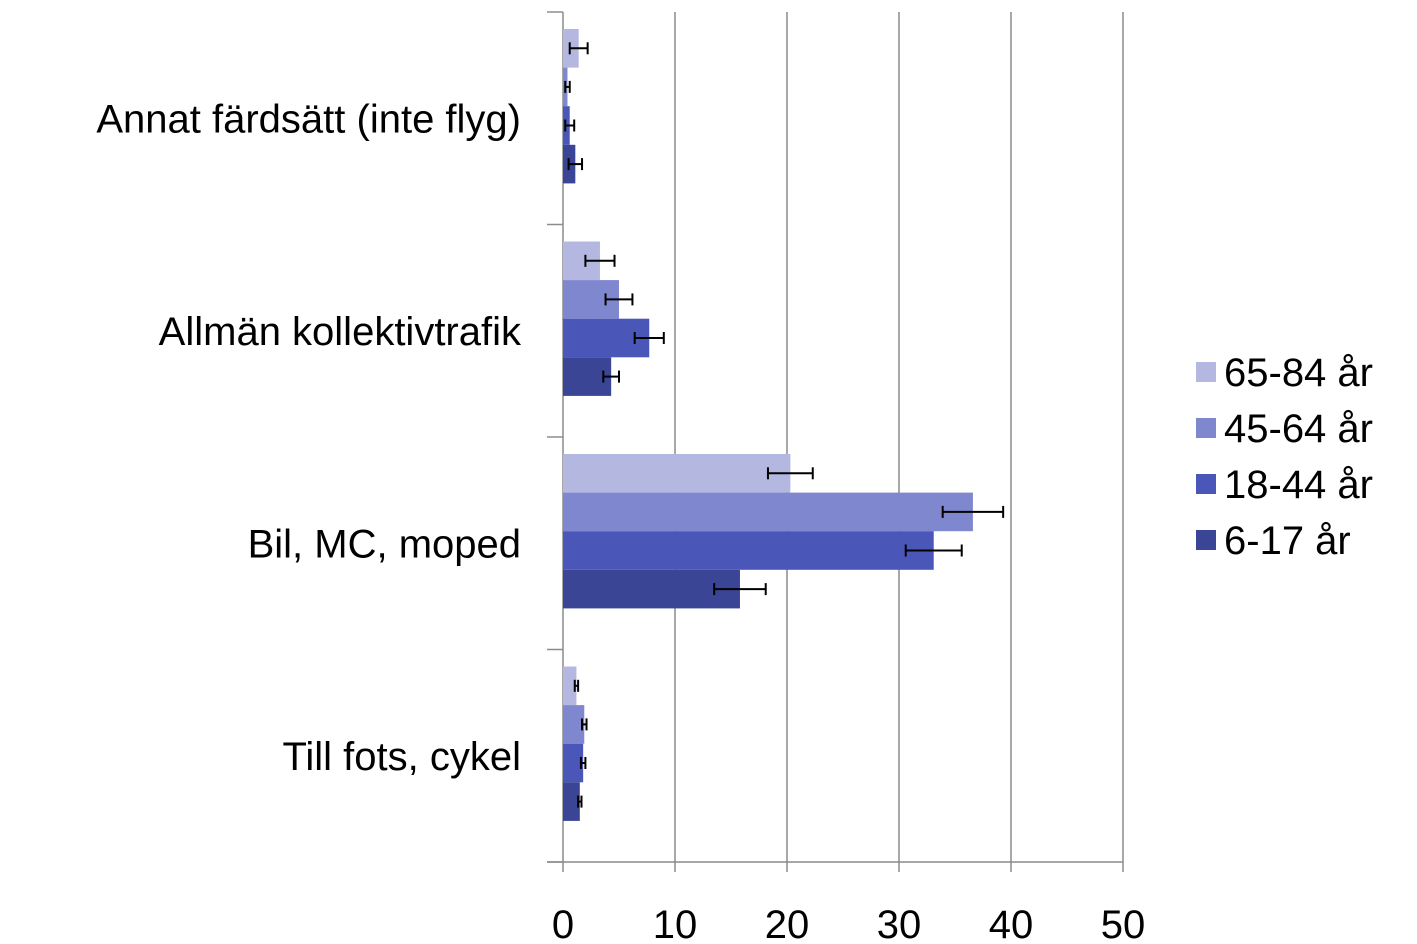 This screenshot has width=1417, height=944. I want to click on bar-bil-mc-moped-45-64-ar, so click(768, 512).